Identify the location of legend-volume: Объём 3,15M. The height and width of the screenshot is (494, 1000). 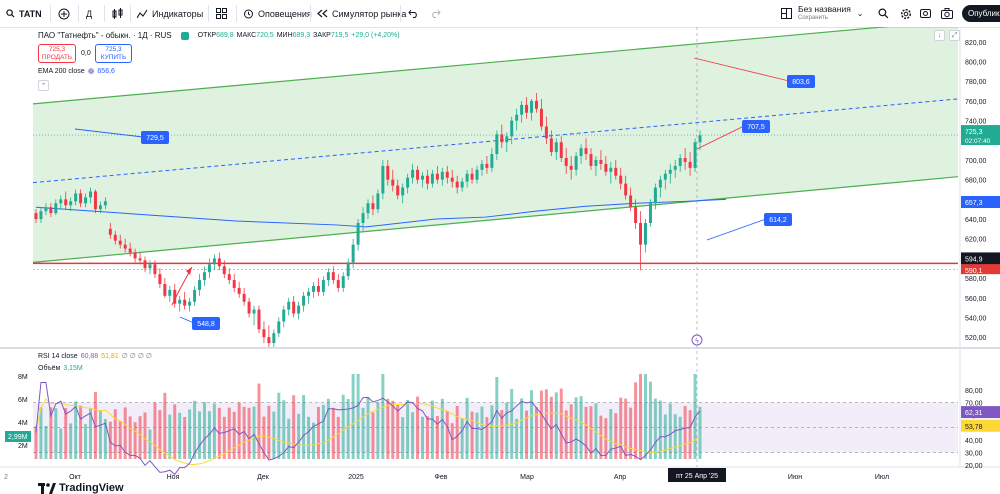
(60, 368).